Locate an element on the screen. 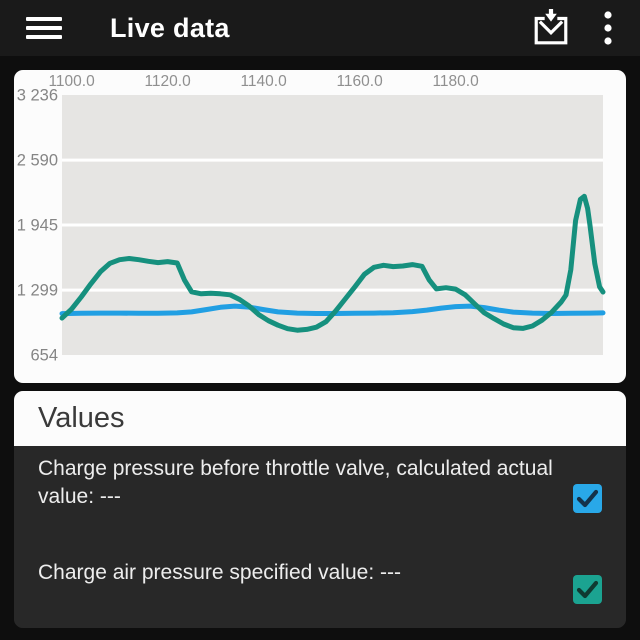  hamburger-menu-icon is located at coordinates (44, 28).